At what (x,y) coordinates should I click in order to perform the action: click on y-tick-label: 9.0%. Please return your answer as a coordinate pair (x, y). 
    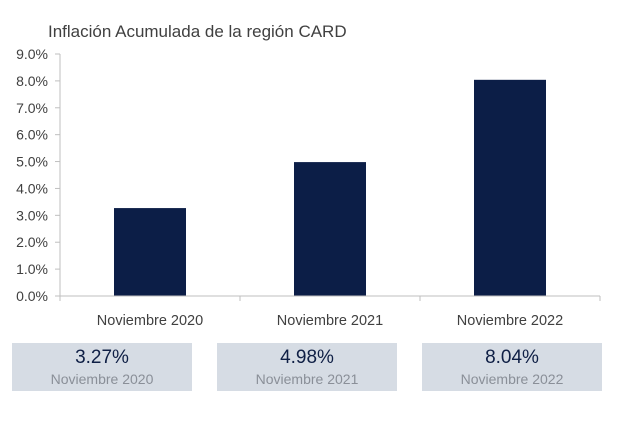
    Looking at the image, I should click on (32, 54).